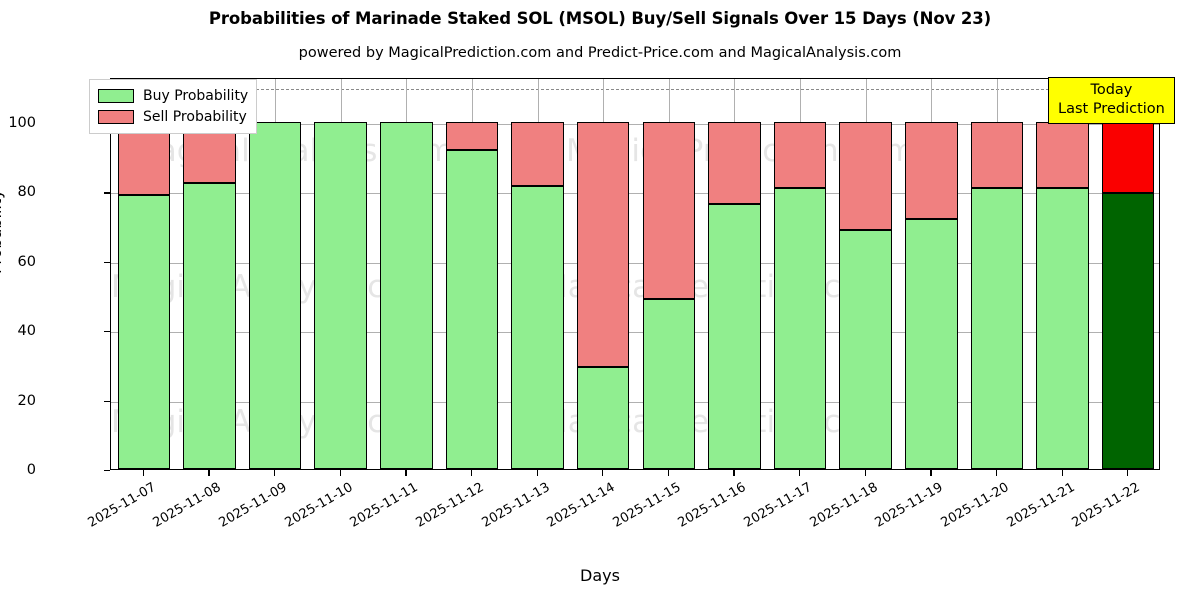 The image size is (1200, 600). What do you see at coordinates (116, 95) in the screenshot?
I see `legend-swatch-buy` at bounding box center [116, 95].